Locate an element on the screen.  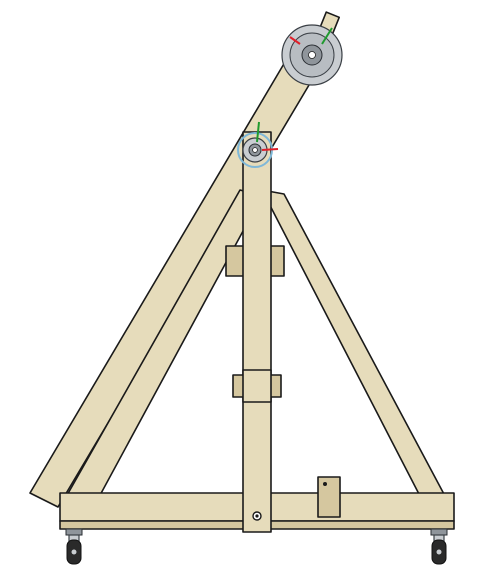
pulley-icon is located at coordinates (312, 48).